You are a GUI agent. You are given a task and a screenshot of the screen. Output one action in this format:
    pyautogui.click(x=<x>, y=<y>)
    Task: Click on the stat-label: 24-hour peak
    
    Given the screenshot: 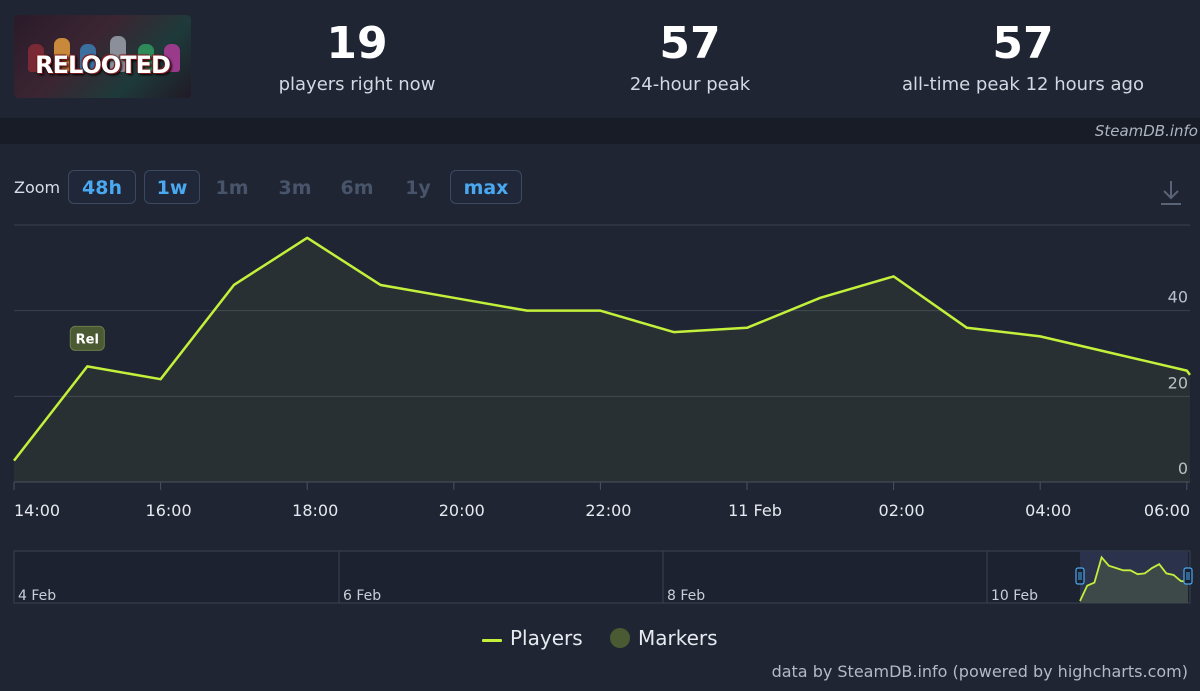 What is the action you would take?
    pyautogui.click(x=690, y=84)
    